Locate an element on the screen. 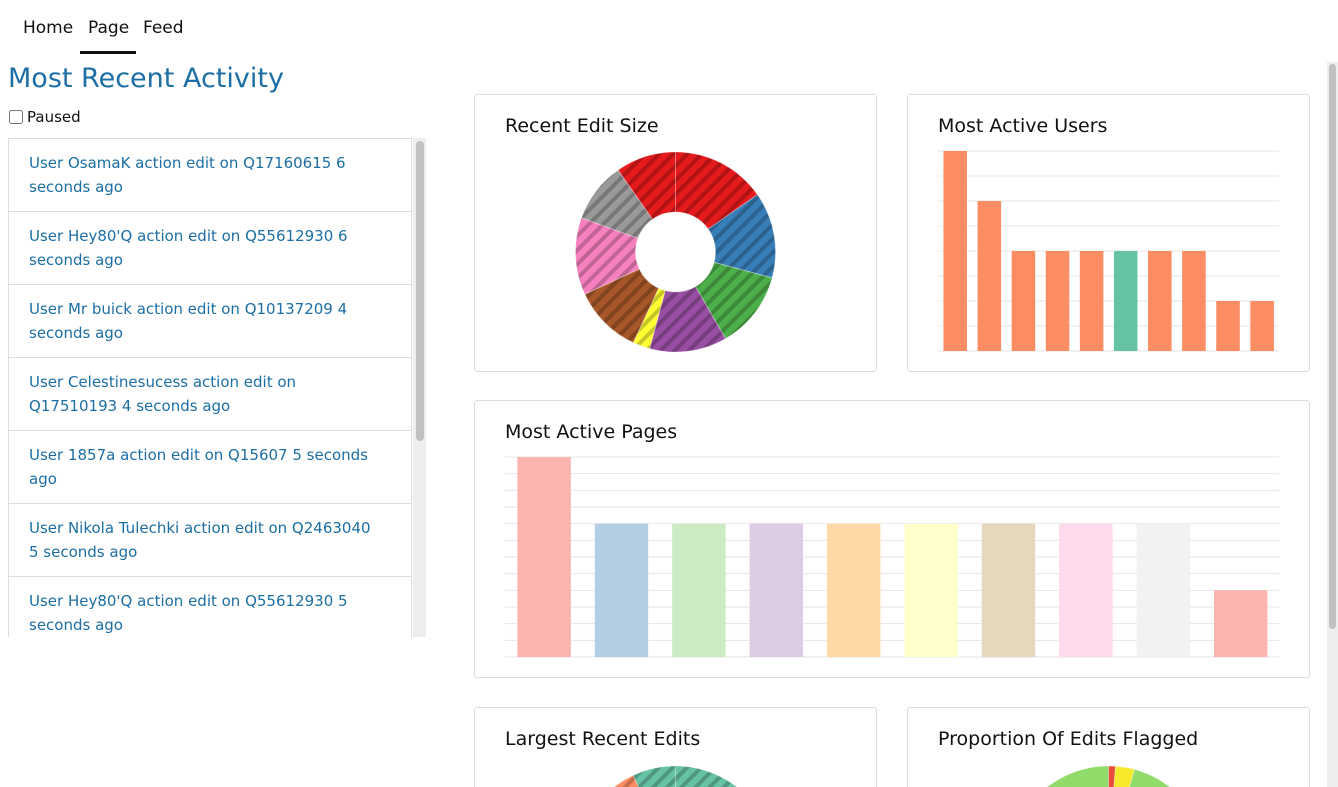  chart-title: Largest Recent Edits is located at coordinates (603, 739).